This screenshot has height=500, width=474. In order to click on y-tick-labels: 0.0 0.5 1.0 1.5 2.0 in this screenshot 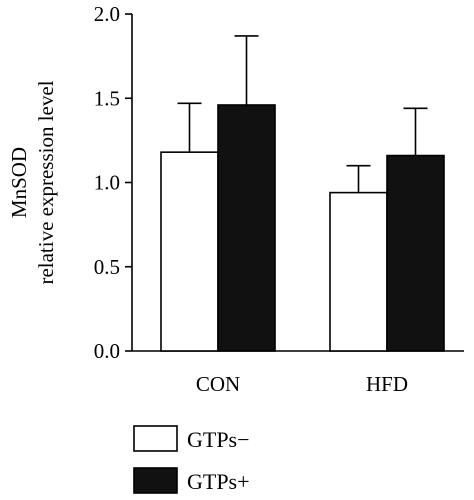, I will do `click(107, 182)`.